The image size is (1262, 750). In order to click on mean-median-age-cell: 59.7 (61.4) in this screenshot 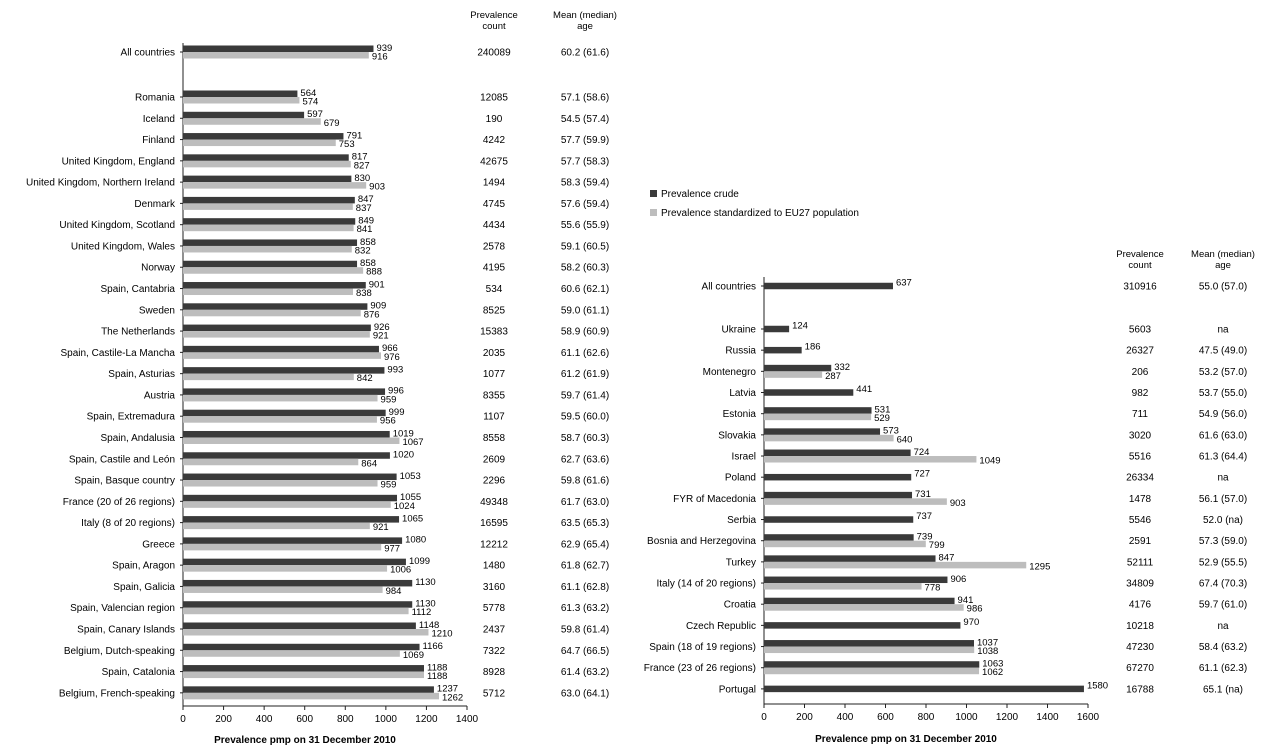, I will do `click(585, 395)`.